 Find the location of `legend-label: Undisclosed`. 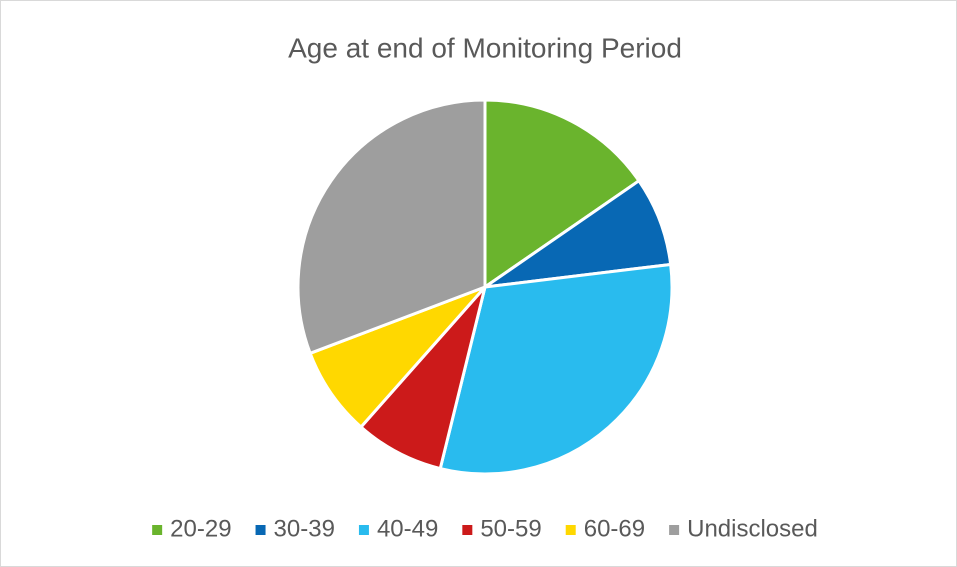

legend-label: Undisclosed is located at coordinates (752, 528).